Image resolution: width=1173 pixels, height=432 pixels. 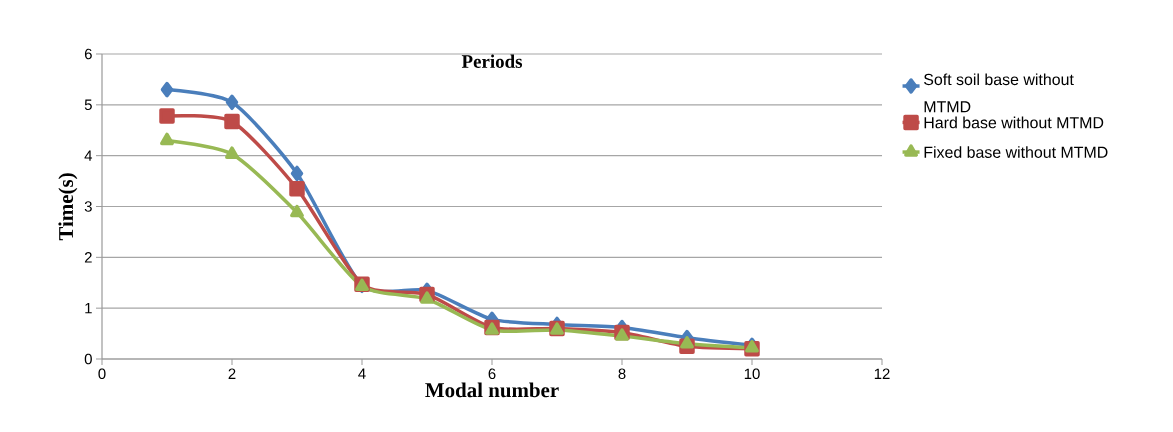 What do you see at coordinates (88, 105) in the screenshot?
I see `y-tick-label: 5` at bounding box center [88, 105].